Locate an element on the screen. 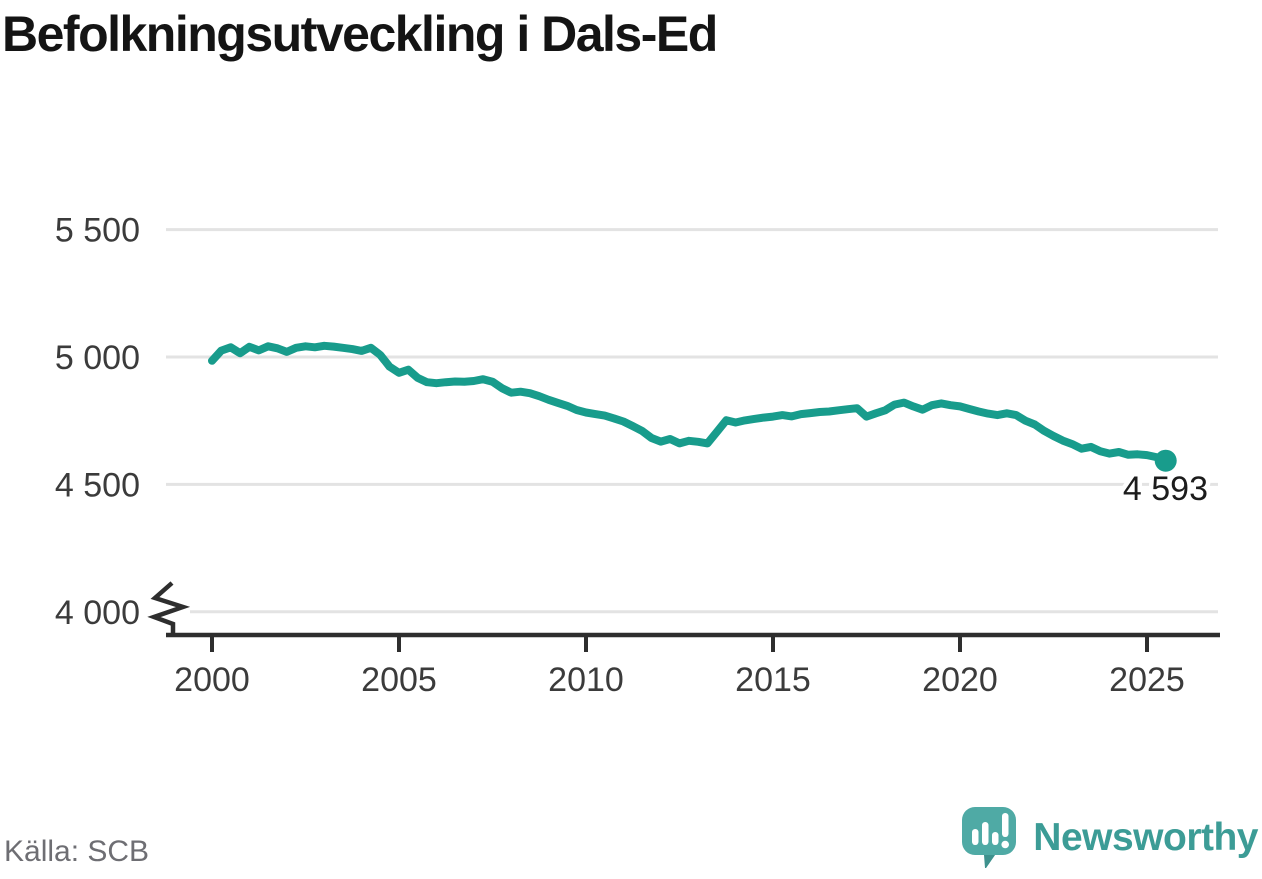 Image resolution: width=1262 pixels, height=879 pixels. newsworthy-logo: Newsworthy is located at coordinates (1108, 838).